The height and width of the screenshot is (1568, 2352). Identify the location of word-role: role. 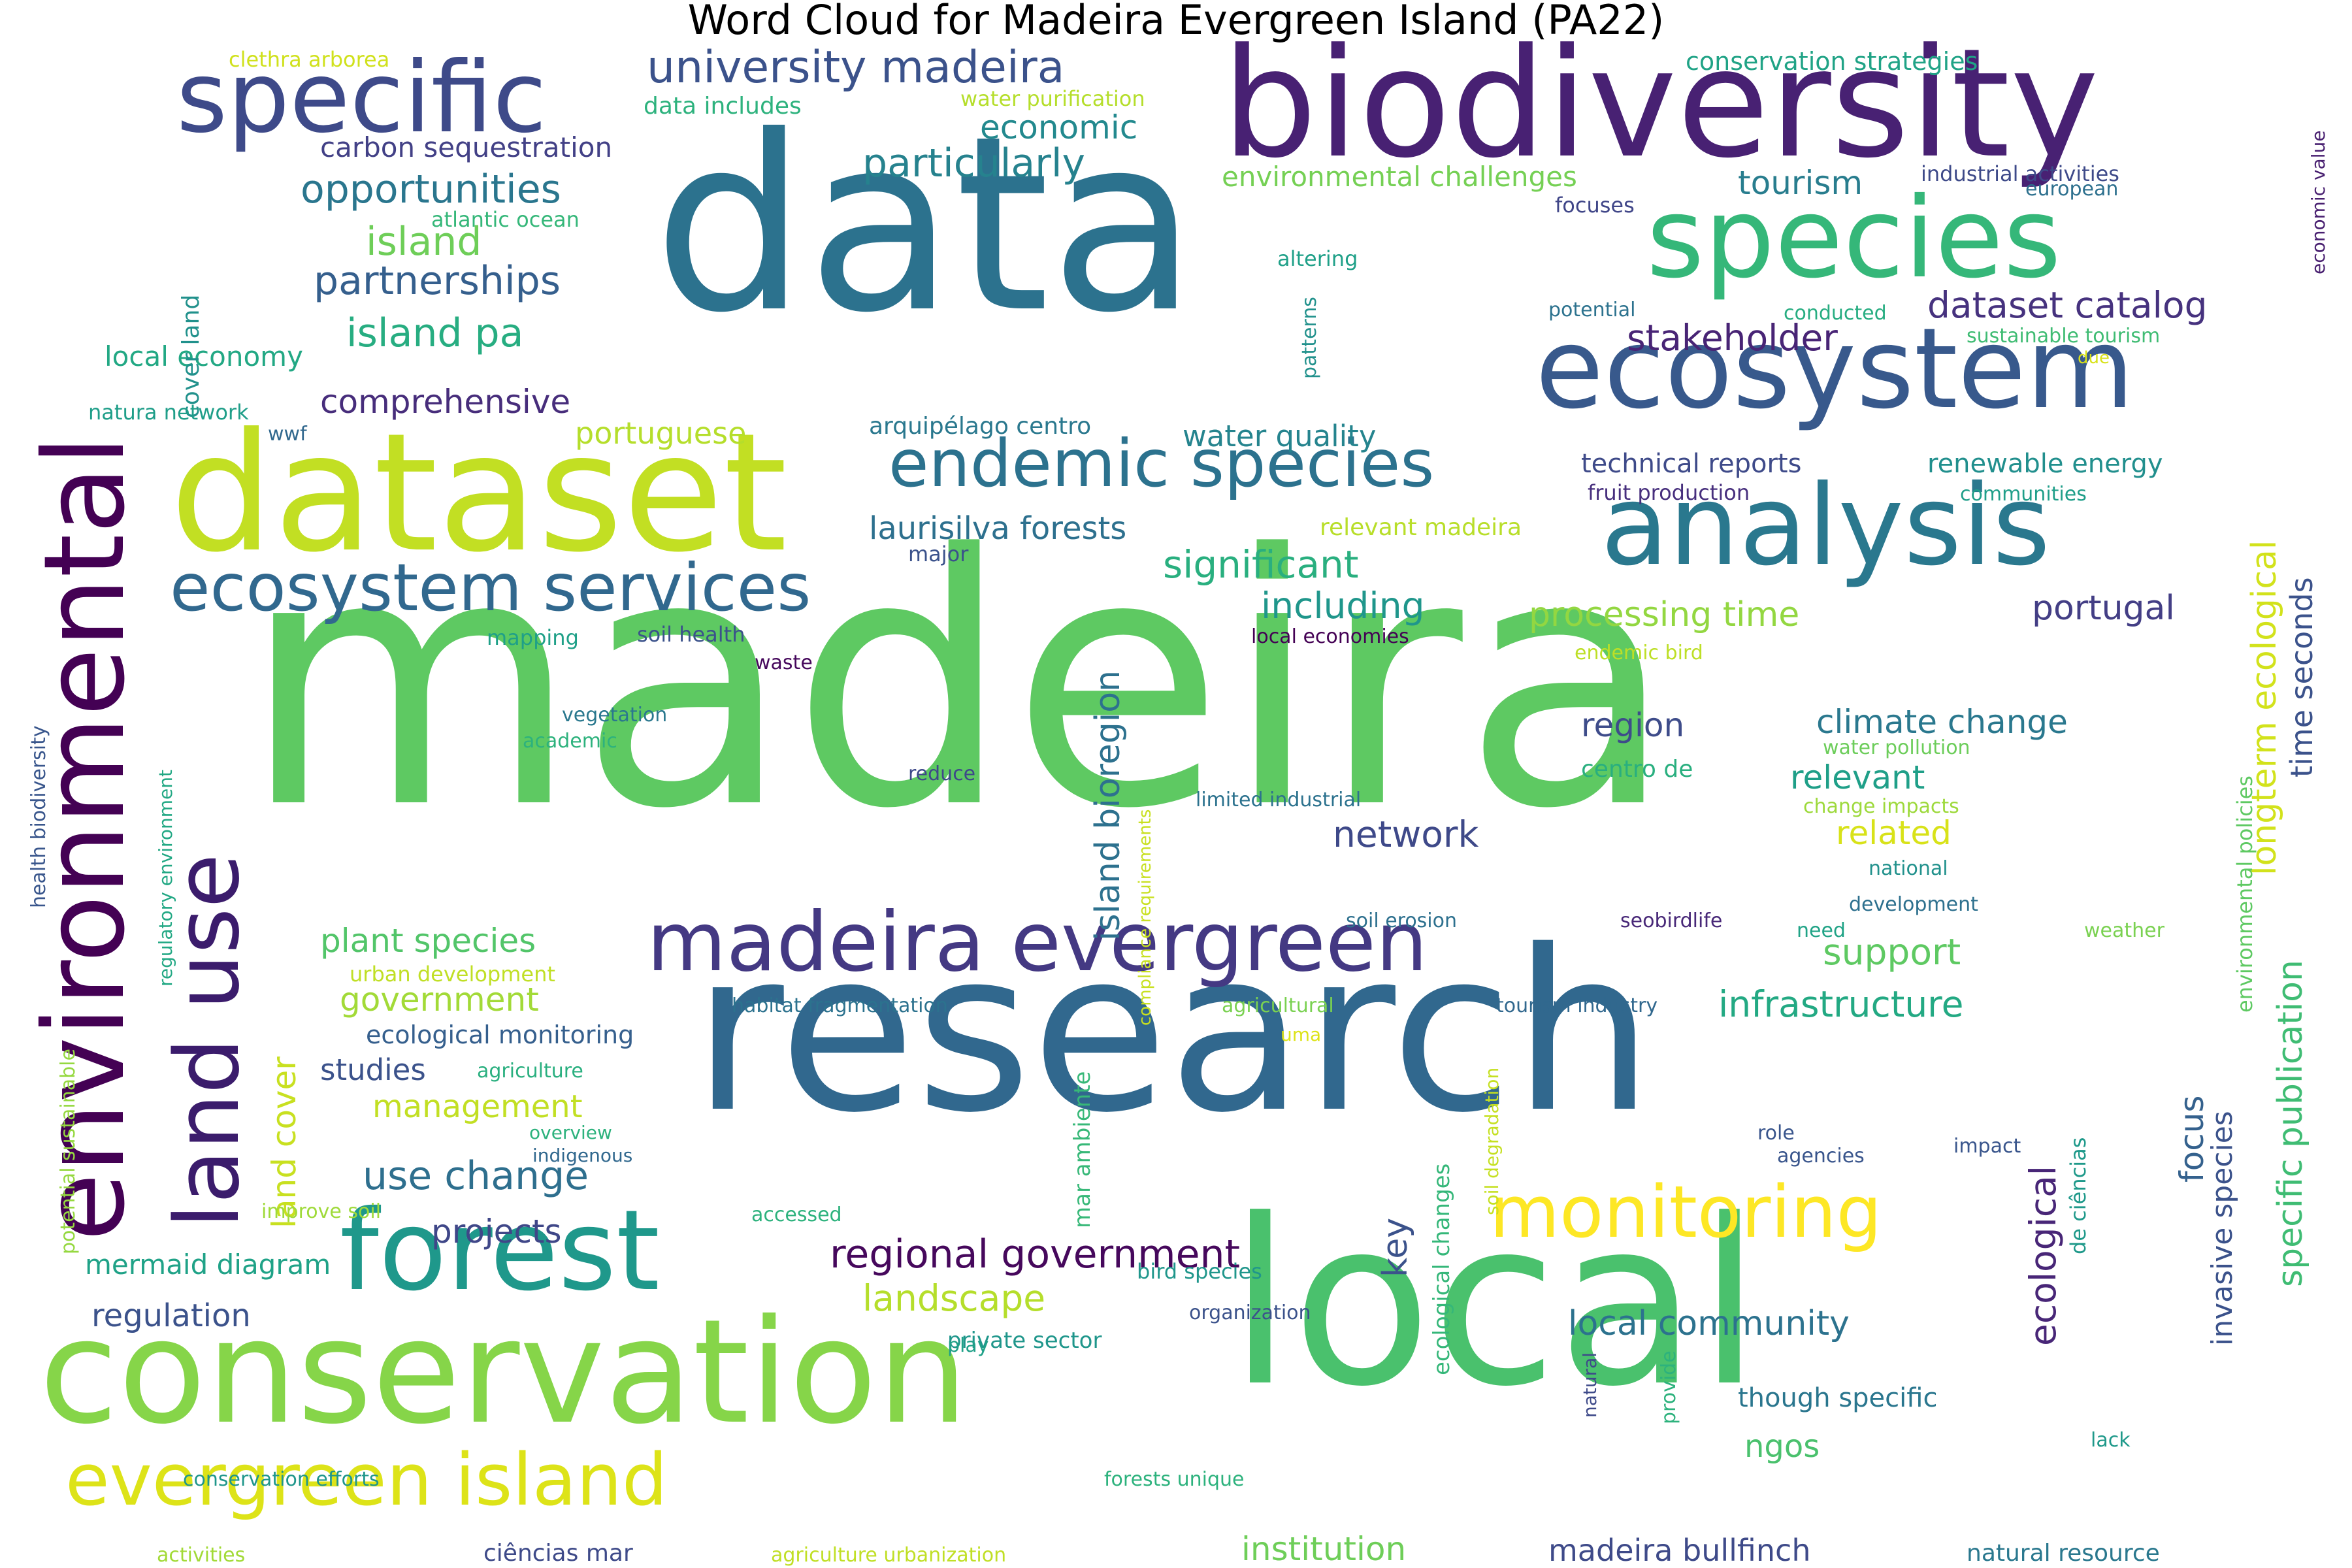
(1776, 1133).